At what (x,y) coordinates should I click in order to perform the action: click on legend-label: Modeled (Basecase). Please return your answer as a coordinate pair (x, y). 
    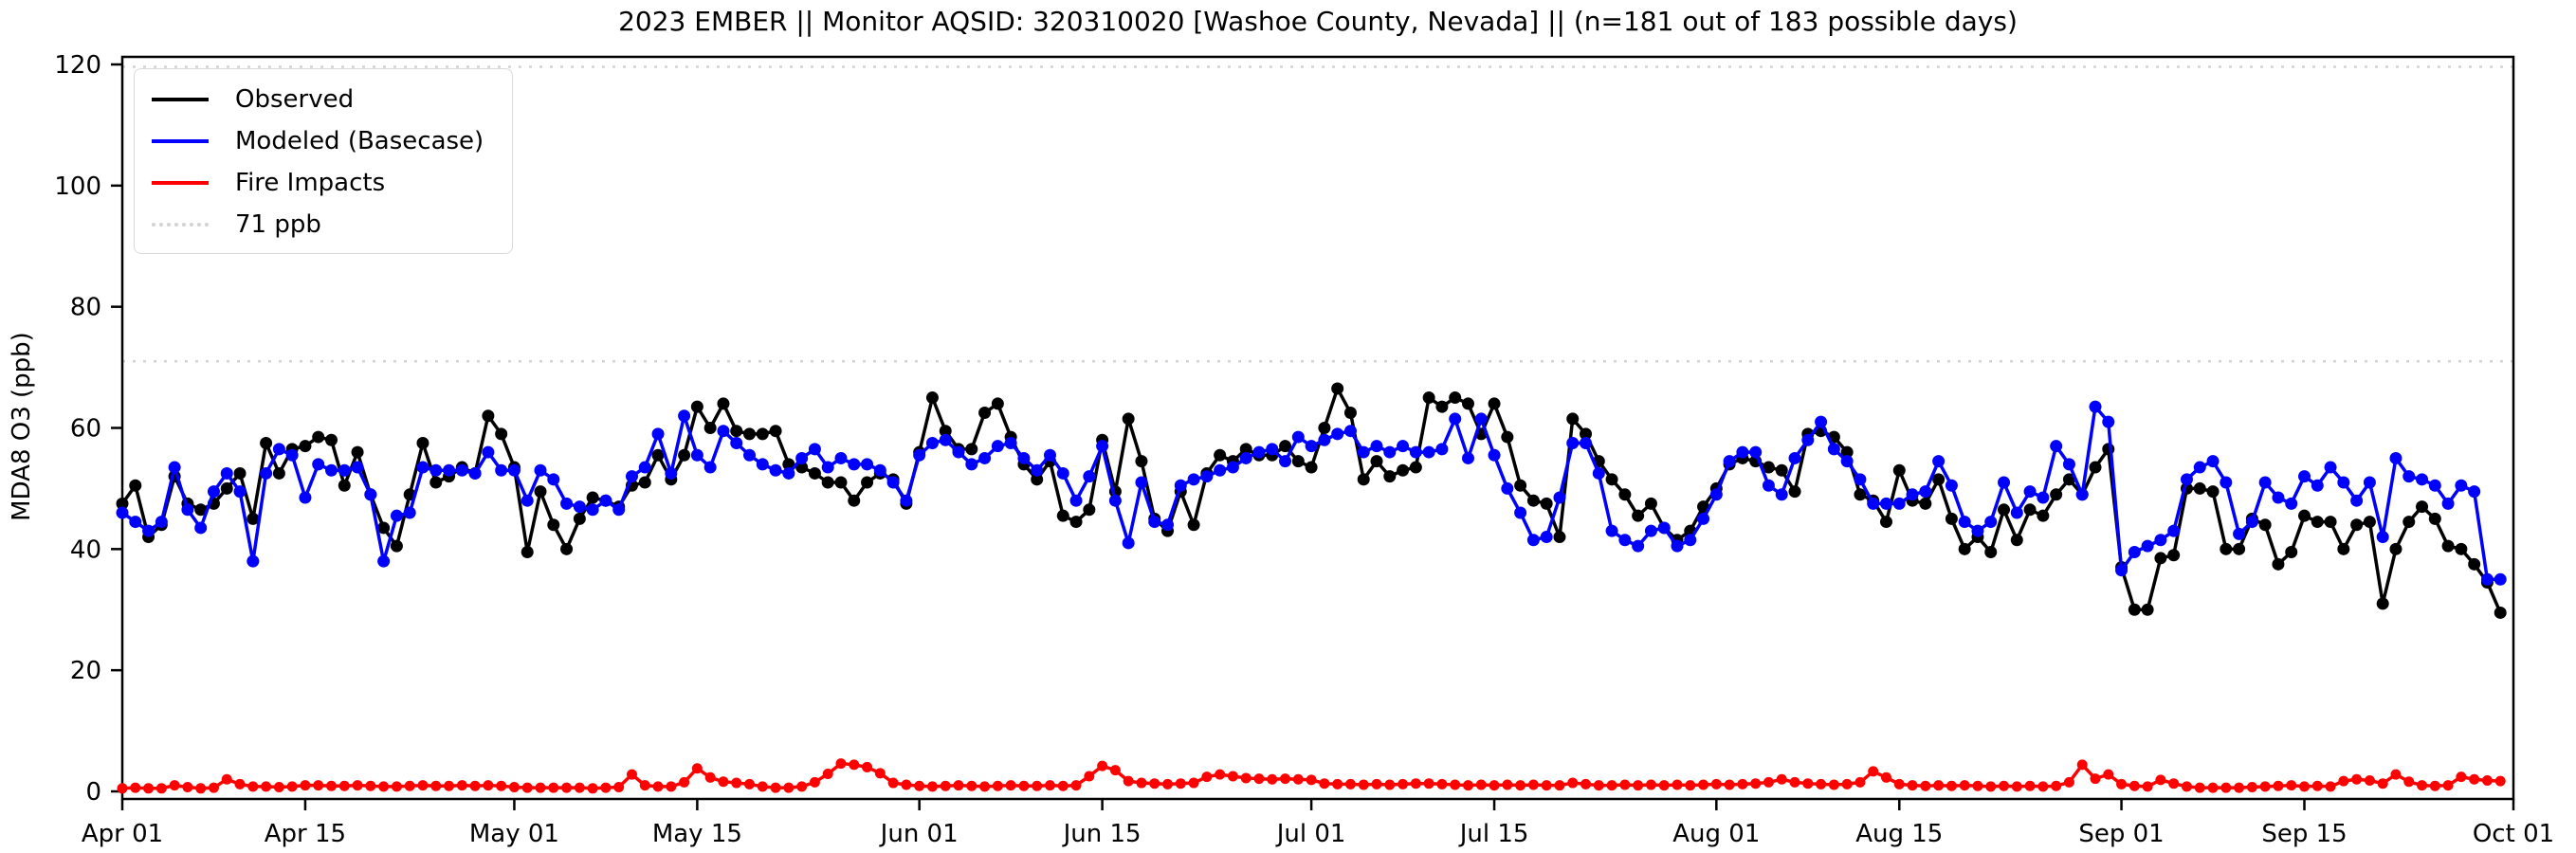
    Looking at the image, I should click on (359, 141).